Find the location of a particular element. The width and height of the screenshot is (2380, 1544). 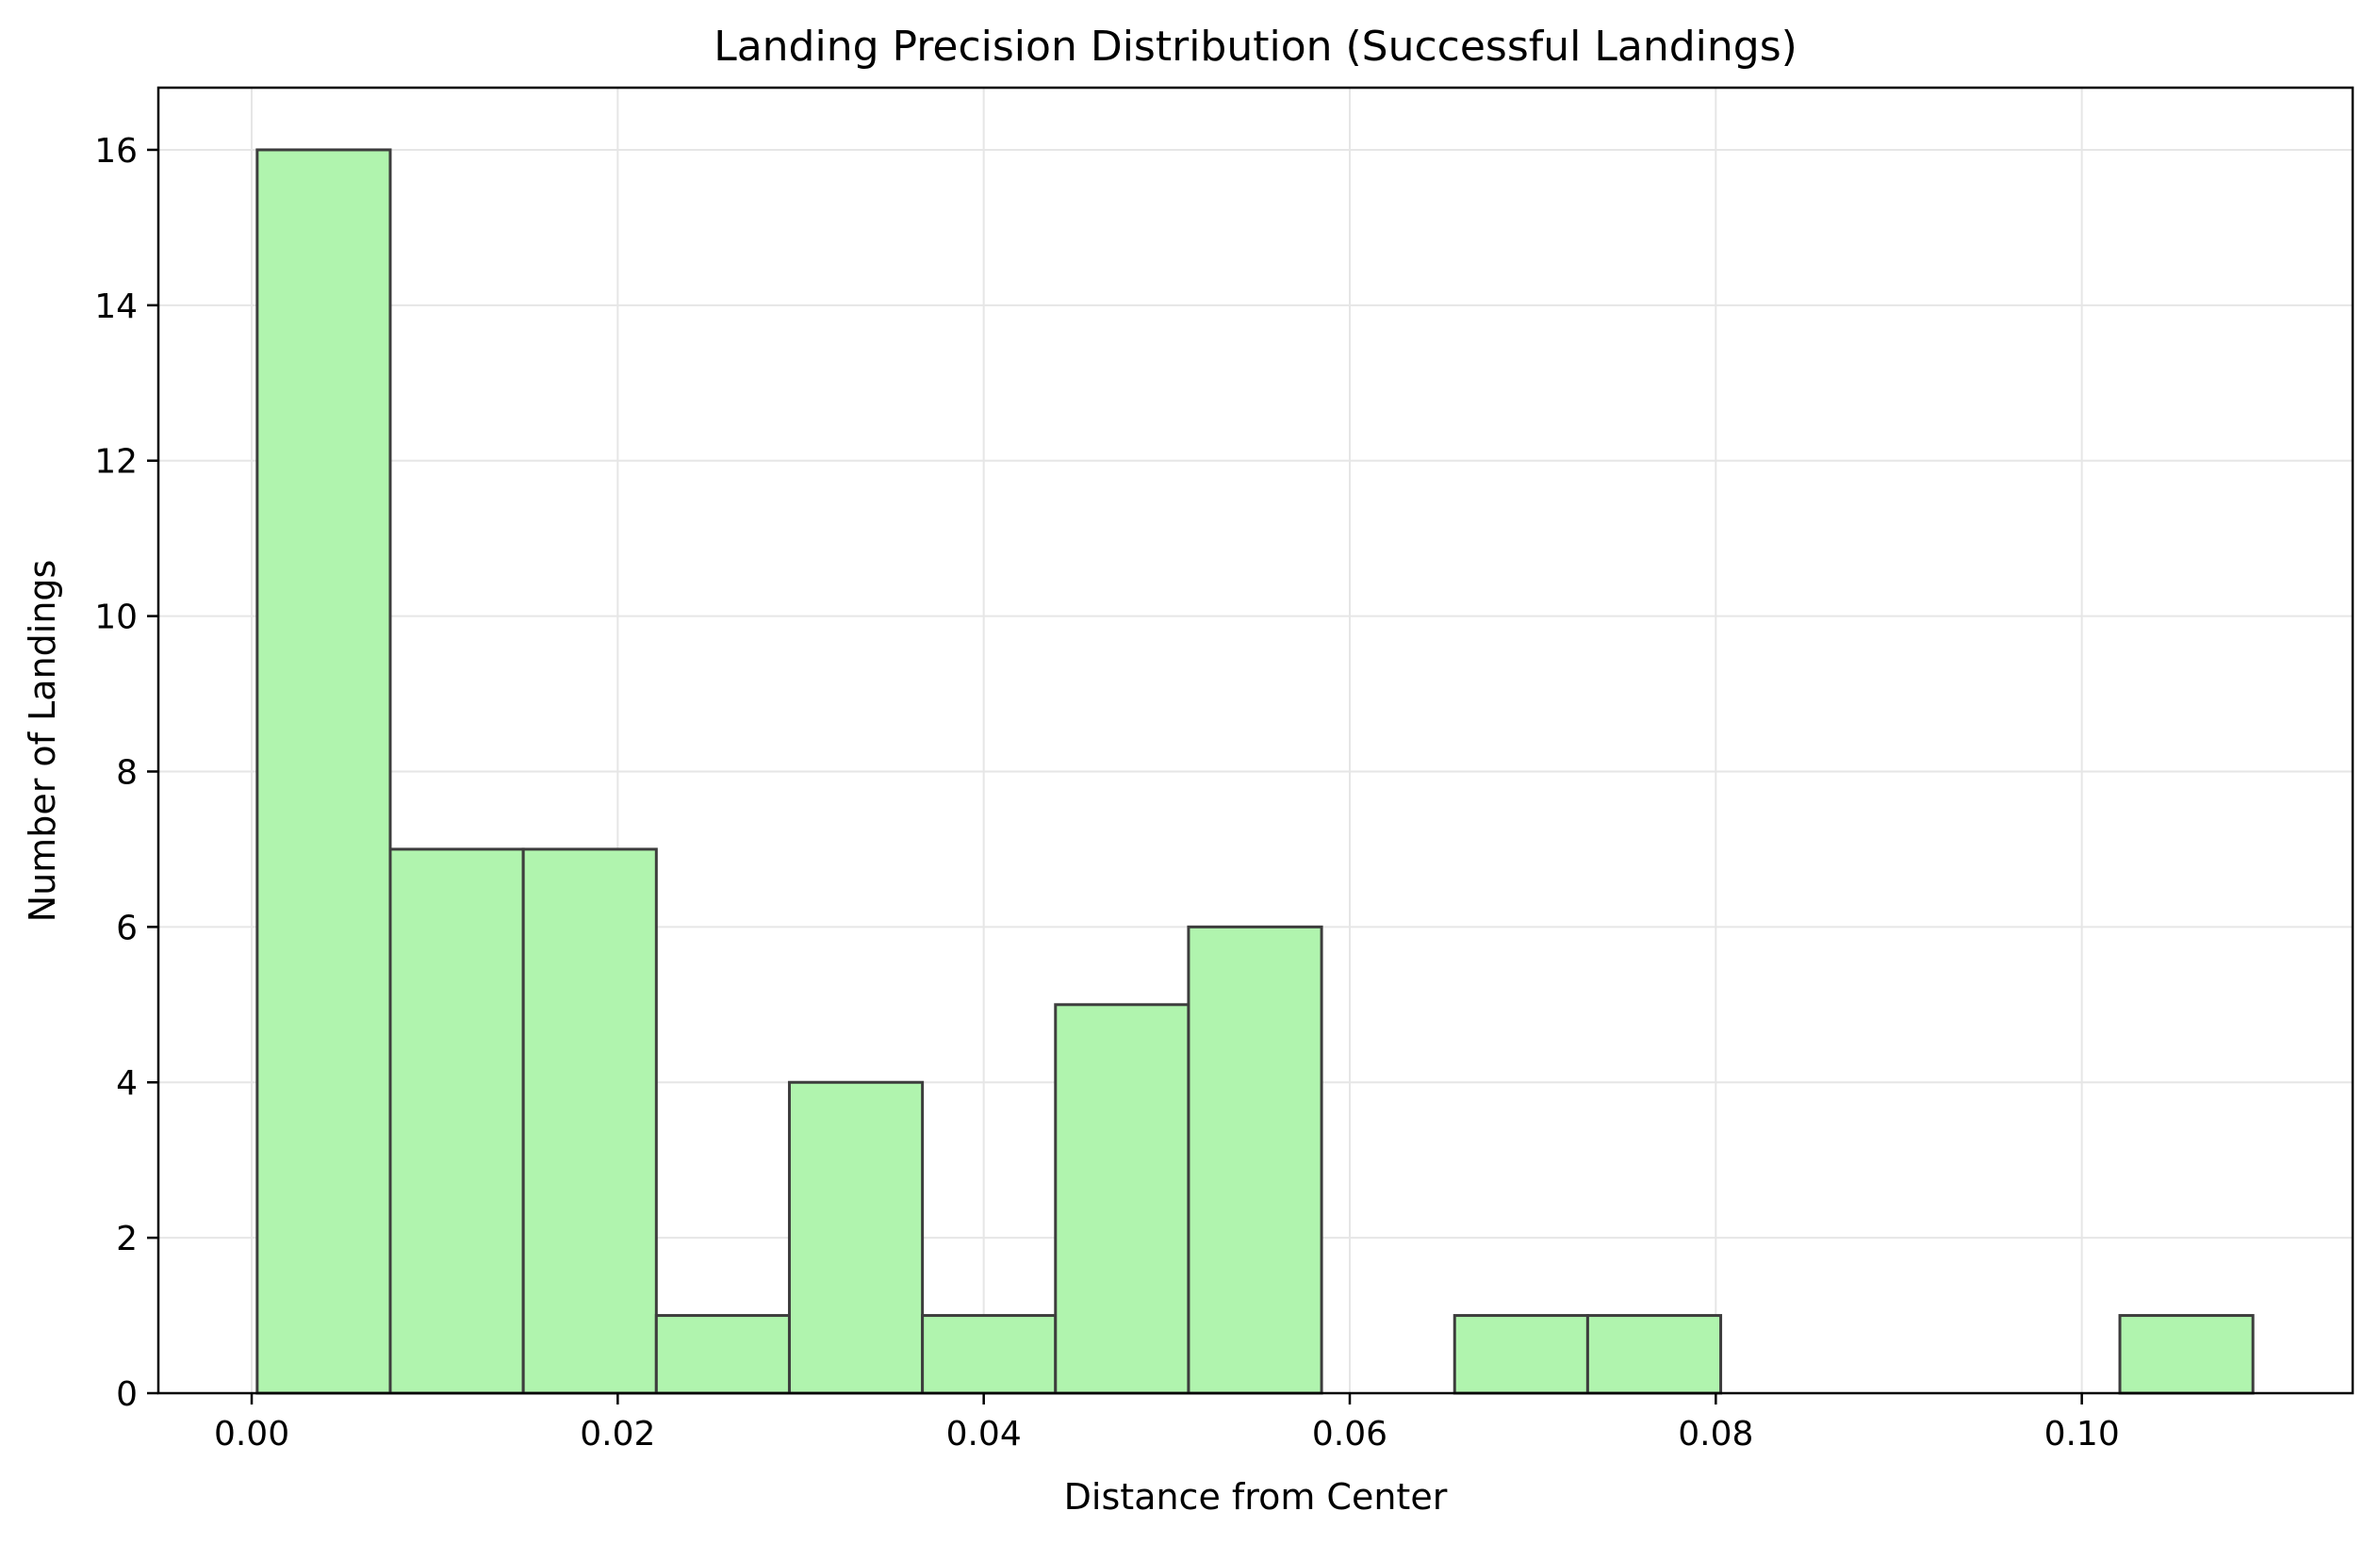

x-tick-label: 0.02 is located at coordinates (617, 1434).